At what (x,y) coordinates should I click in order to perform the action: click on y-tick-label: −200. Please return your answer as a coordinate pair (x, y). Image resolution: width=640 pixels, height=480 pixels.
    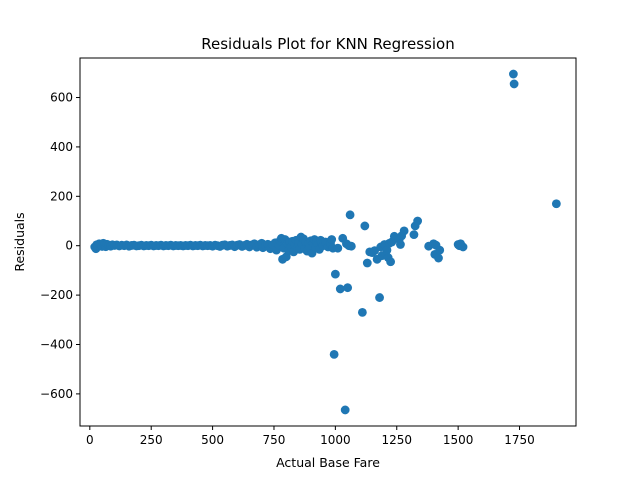
    Looking at the image, I should click on (56, 295).